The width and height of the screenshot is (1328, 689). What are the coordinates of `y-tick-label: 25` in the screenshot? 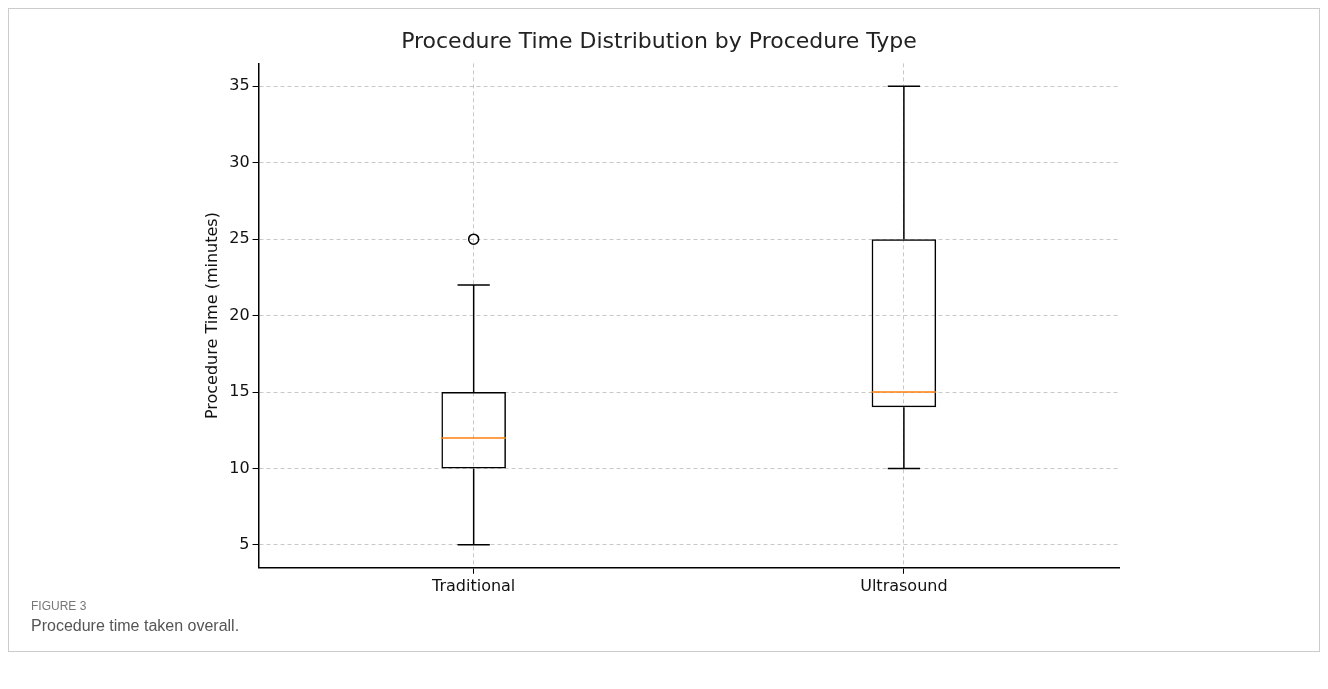 It's located at (239, 238).